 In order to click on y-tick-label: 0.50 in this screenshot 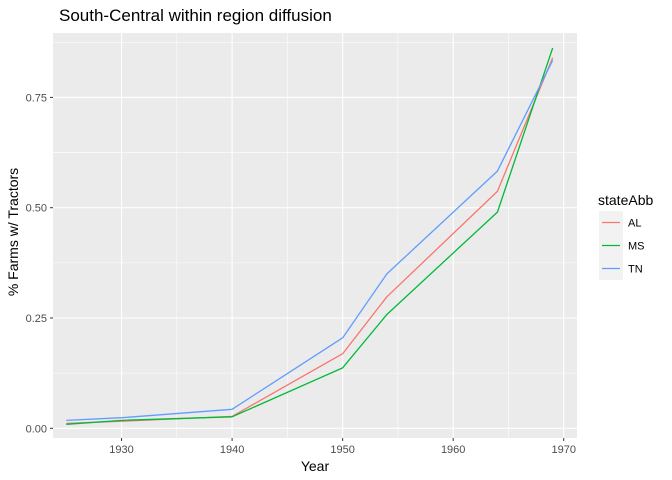, I will do `click(36, 209)`.